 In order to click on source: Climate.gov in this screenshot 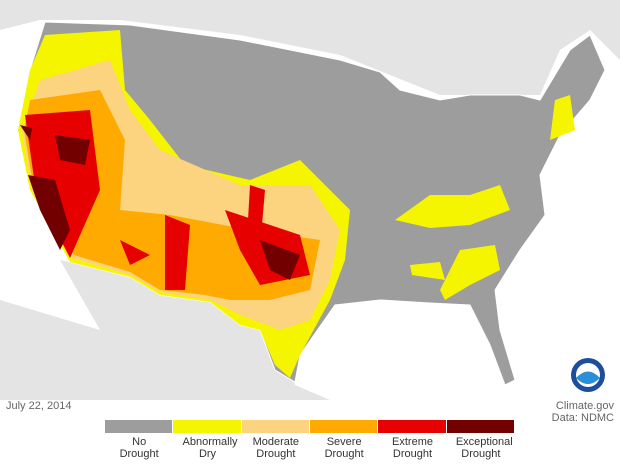, I will do `click(584, 406)`.